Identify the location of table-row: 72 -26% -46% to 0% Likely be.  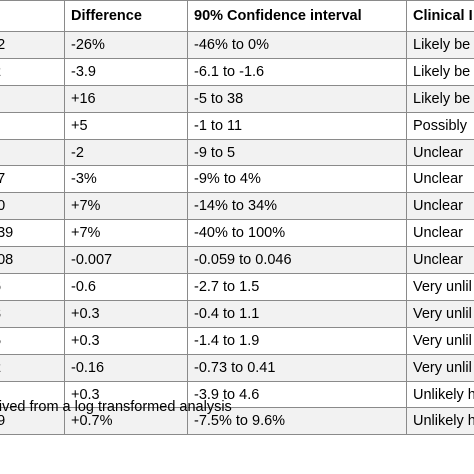
(237, 45).